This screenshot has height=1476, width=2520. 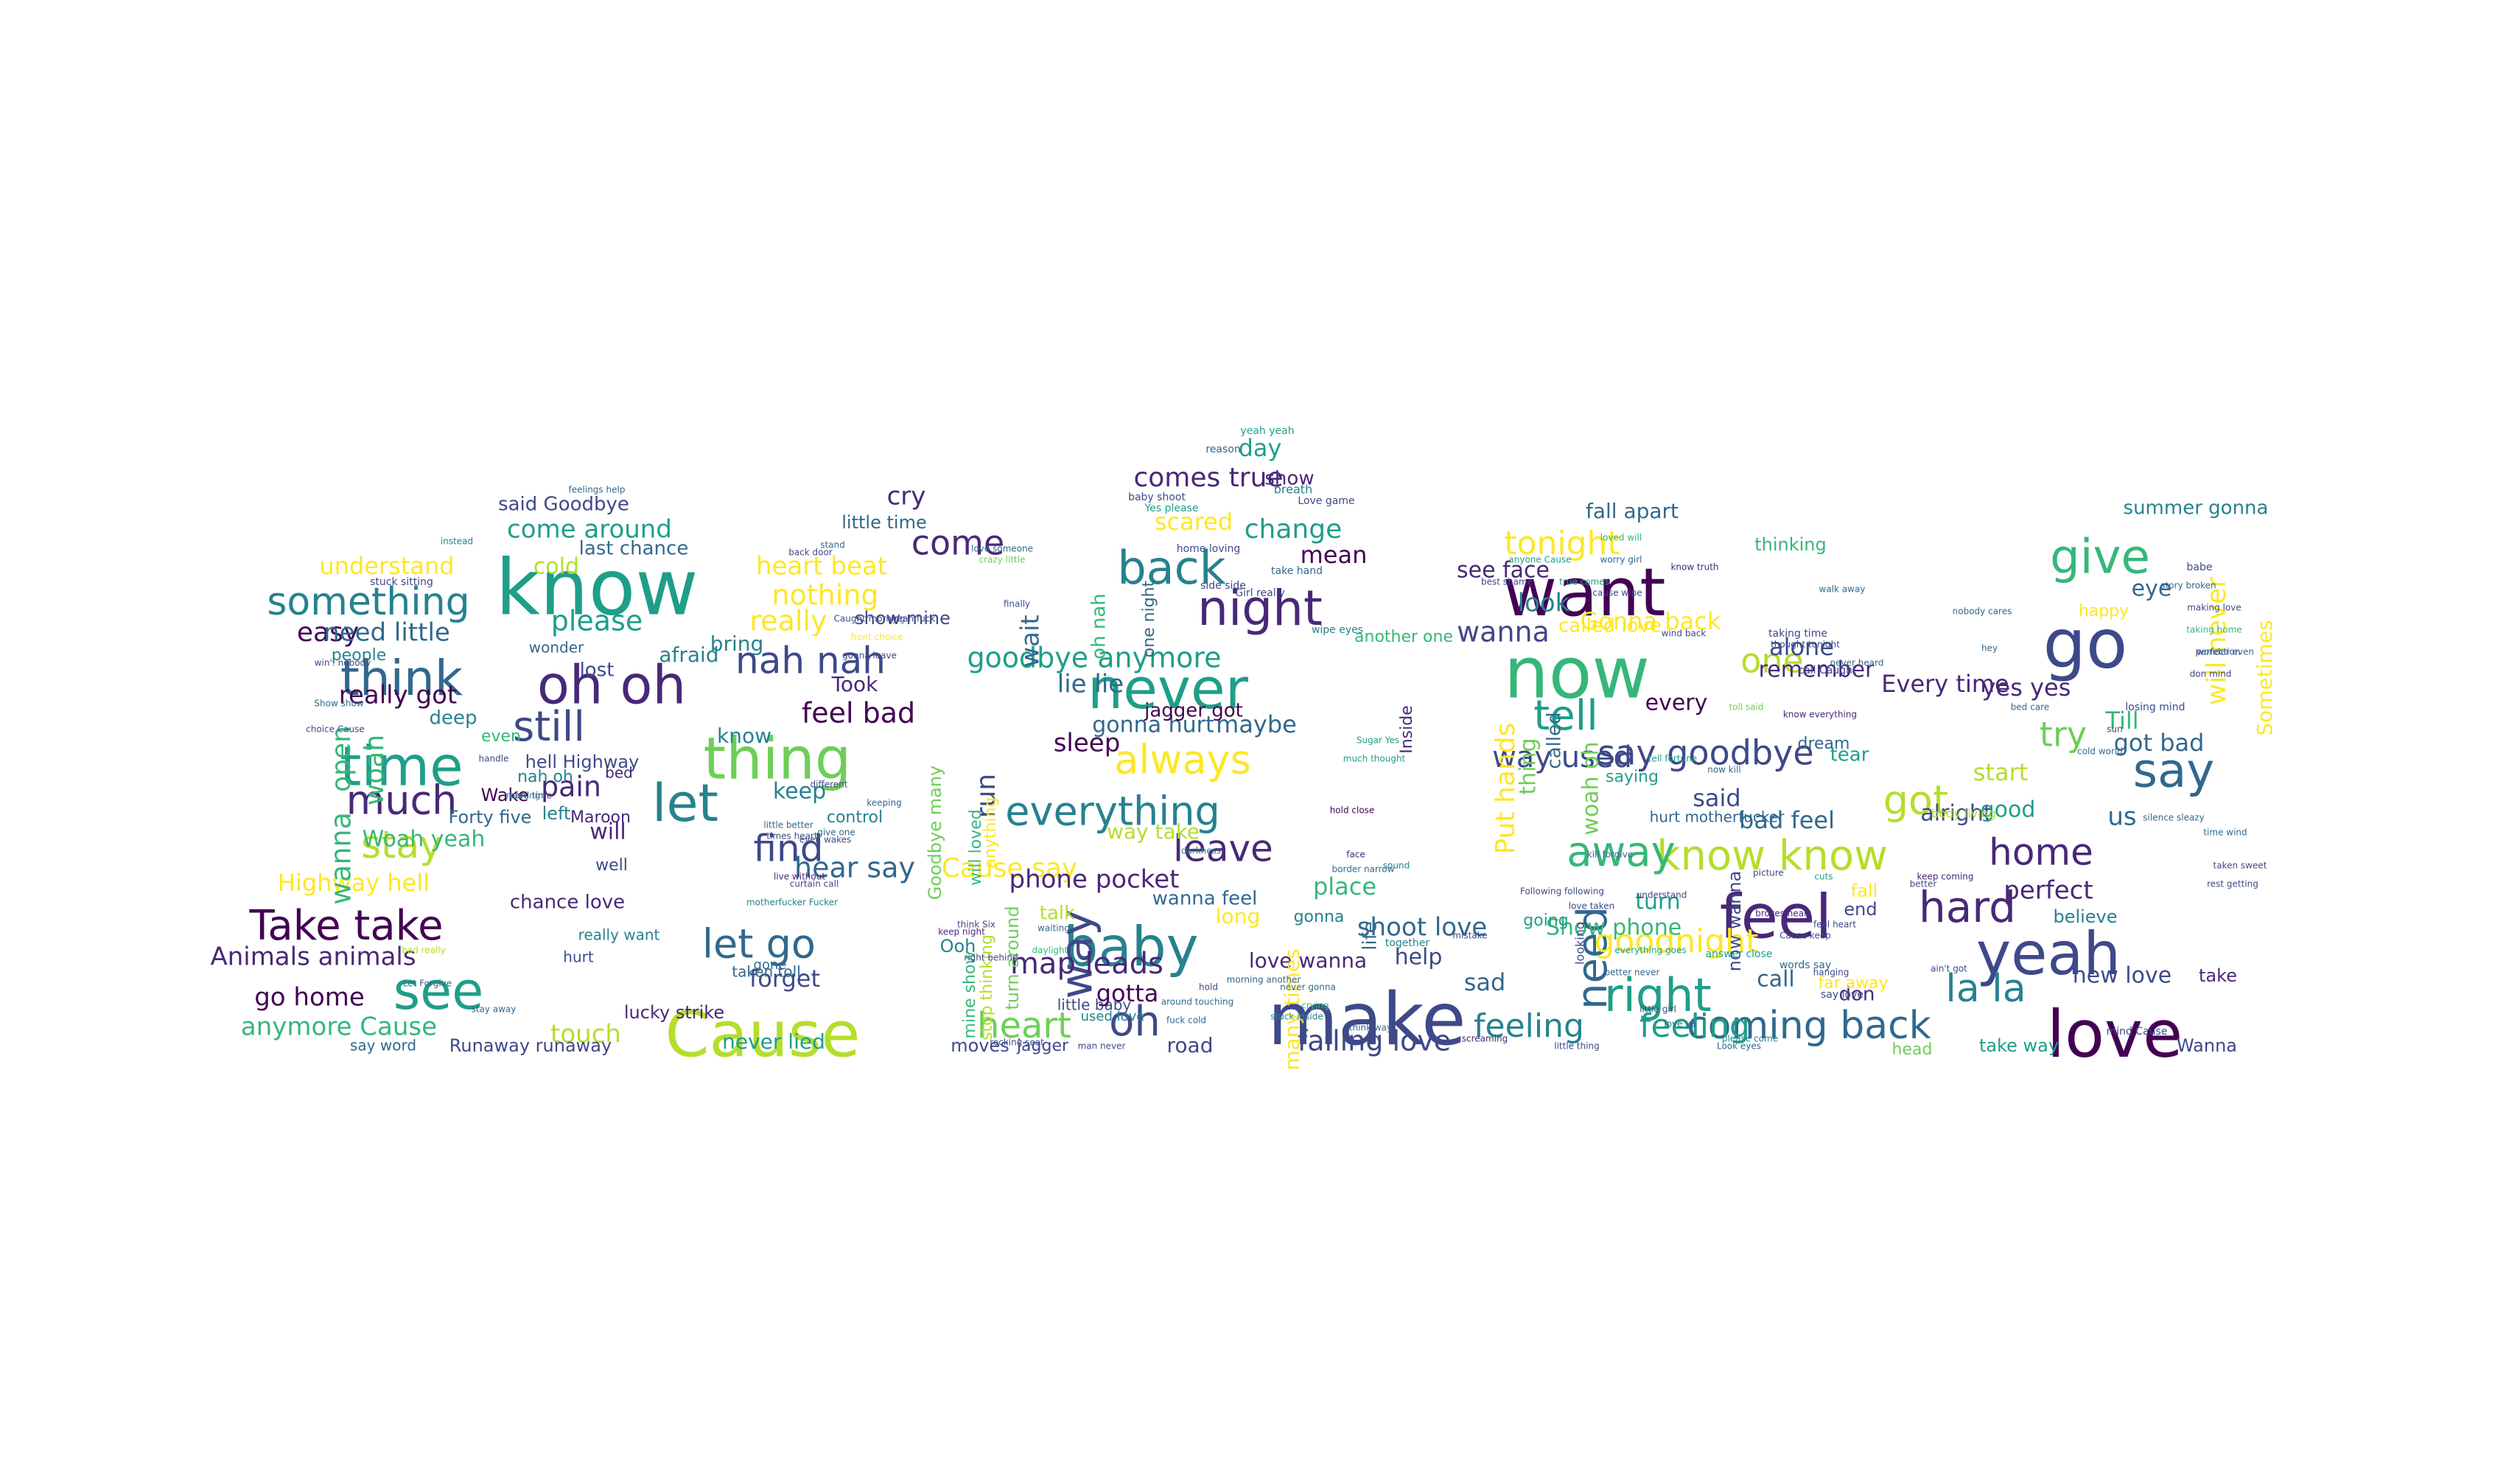 I want to click on cloud-word: nah oh, so click(x=545, y=777).